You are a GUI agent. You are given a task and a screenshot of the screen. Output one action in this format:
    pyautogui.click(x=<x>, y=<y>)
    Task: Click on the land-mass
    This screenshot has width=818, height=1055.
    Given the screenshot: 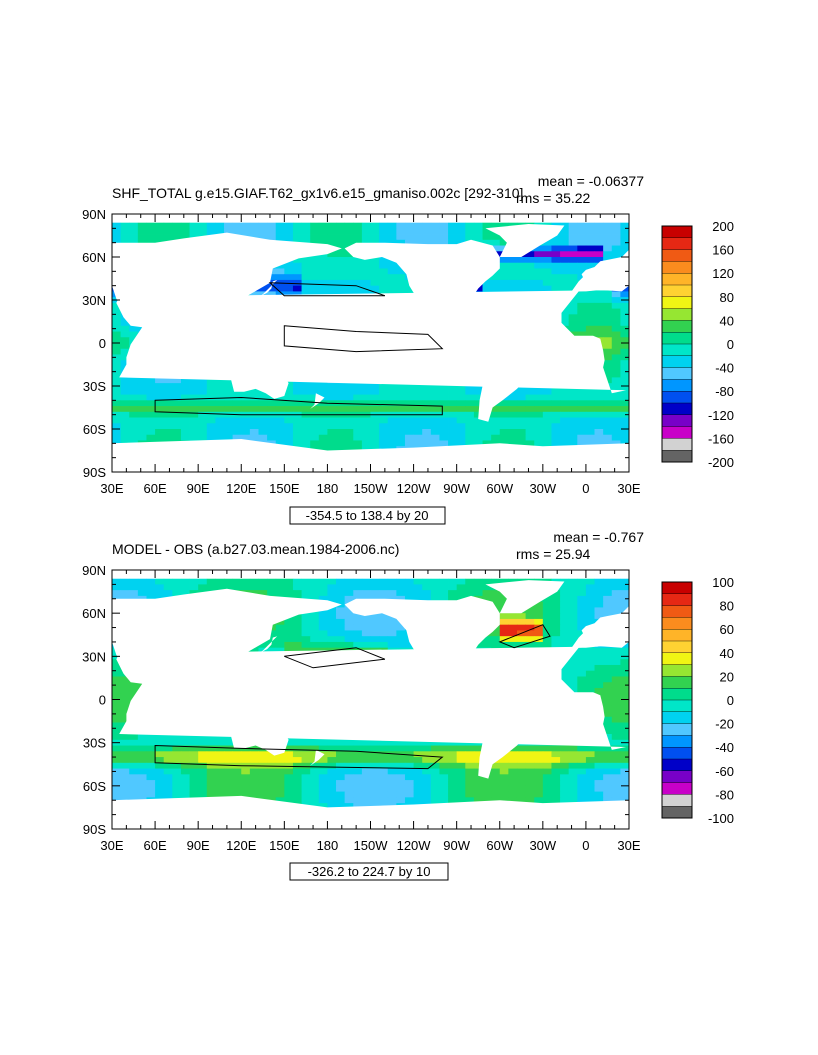 What is the action you would take?
    pyautogui.click(x=260, y=378)
    